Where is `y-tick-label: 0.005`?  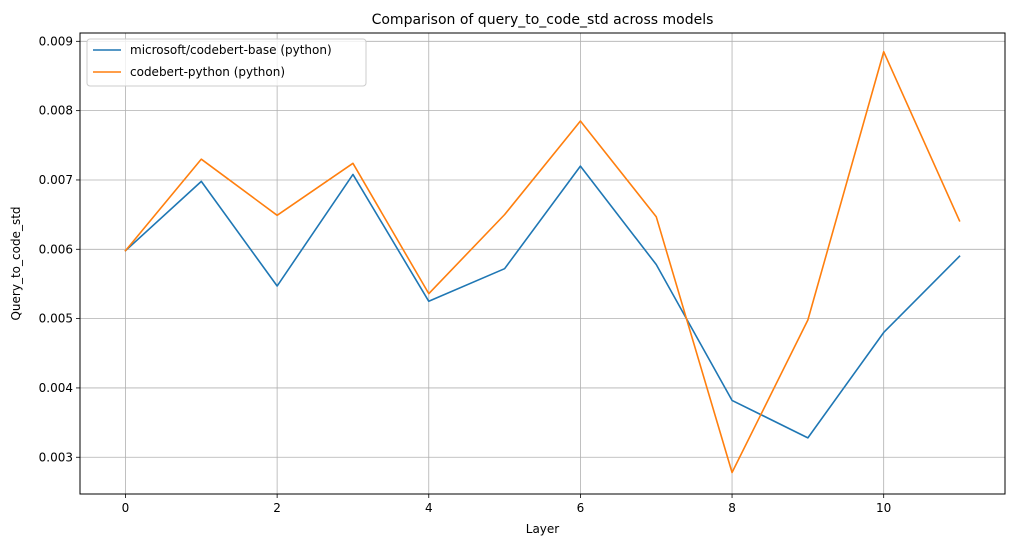 y-tick-label: 0.005 is located at coordinates (56, 319).